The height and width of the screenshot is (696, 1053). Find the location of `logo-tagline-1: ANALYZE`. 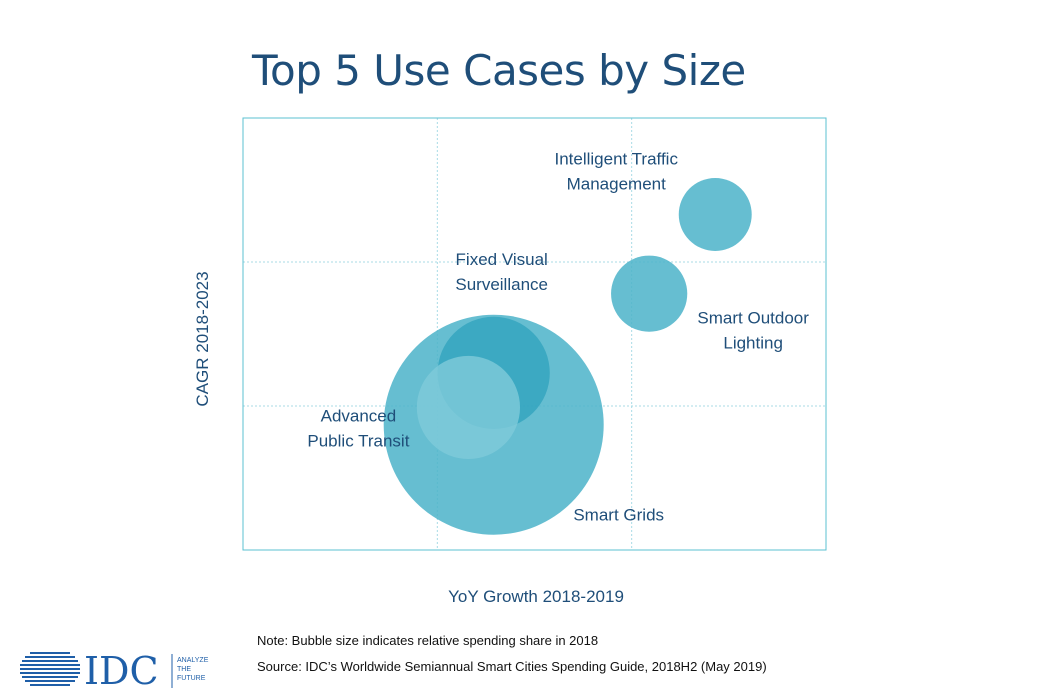

logo-tagline-1: ANALYZE is located at coordinates (193, 660).